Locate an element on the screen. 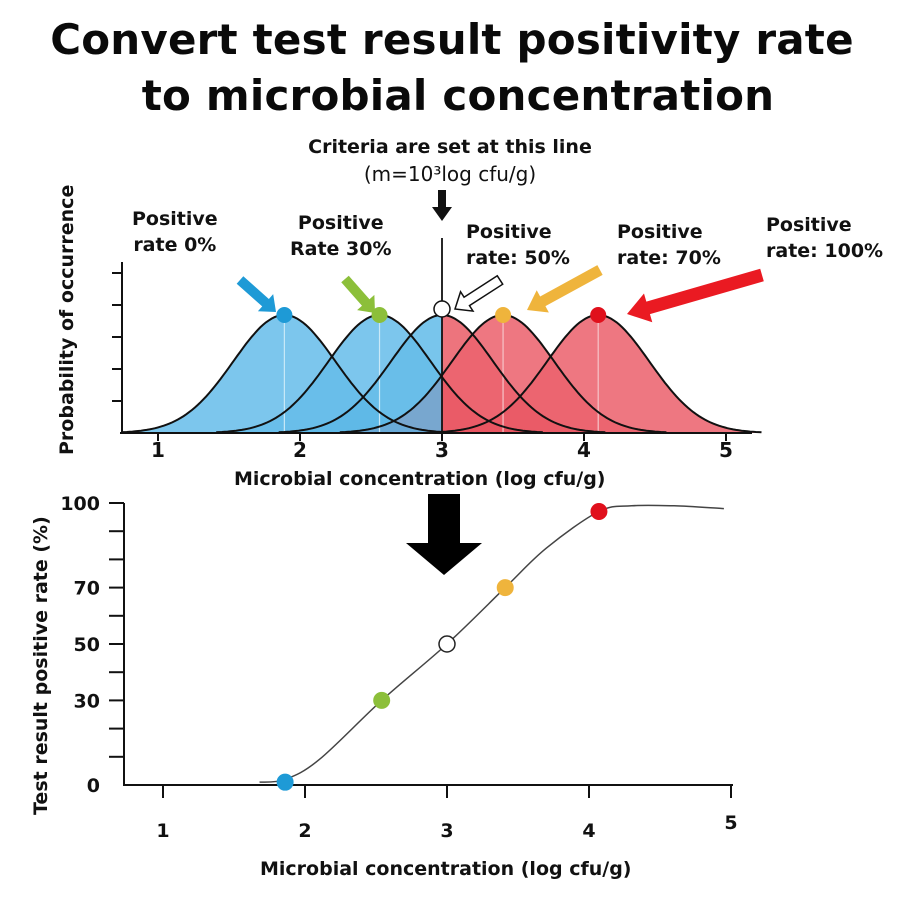 Image resolution: width=916 pixels, height=900 pixels. distribution-fill-2-left is located at coordinates (360, 374).